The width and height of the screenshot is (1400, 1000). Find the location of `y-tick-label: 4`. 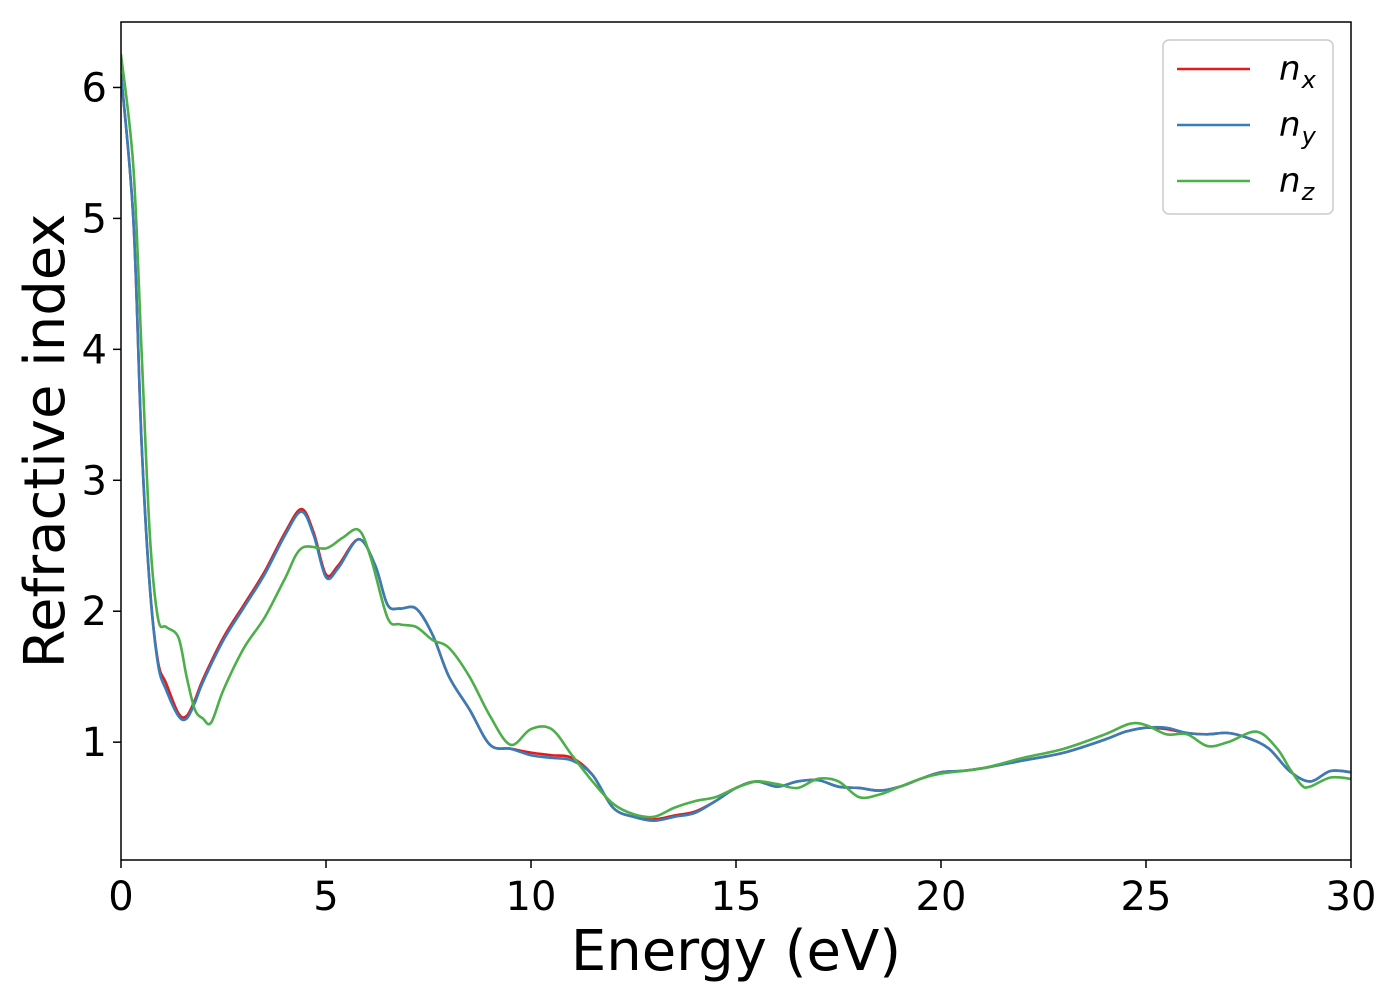

y-tick-label: 4 is located at coordinates (94, 350).